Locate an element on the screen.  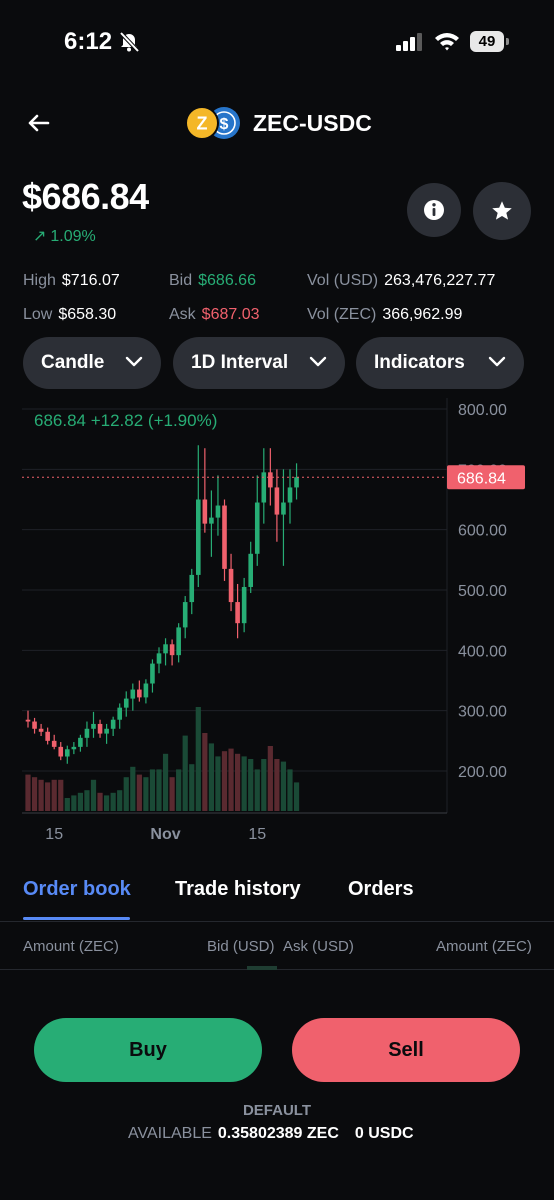
up-arrow-icon: ↗ is located at coordinates (40, 236).